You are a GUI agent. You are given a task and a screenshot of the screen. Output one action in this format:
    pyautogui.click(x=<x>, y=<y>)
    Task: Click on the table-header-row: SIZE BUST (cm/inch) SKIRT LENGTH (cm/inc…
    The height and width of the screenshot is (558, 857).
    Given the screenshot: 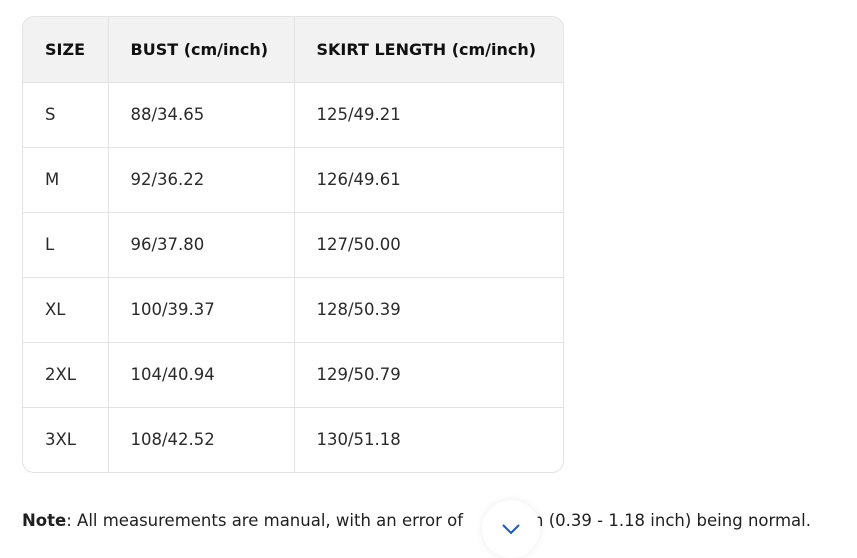 What is the action you would take?
    pyautogui.click(x=293, y=50)
    